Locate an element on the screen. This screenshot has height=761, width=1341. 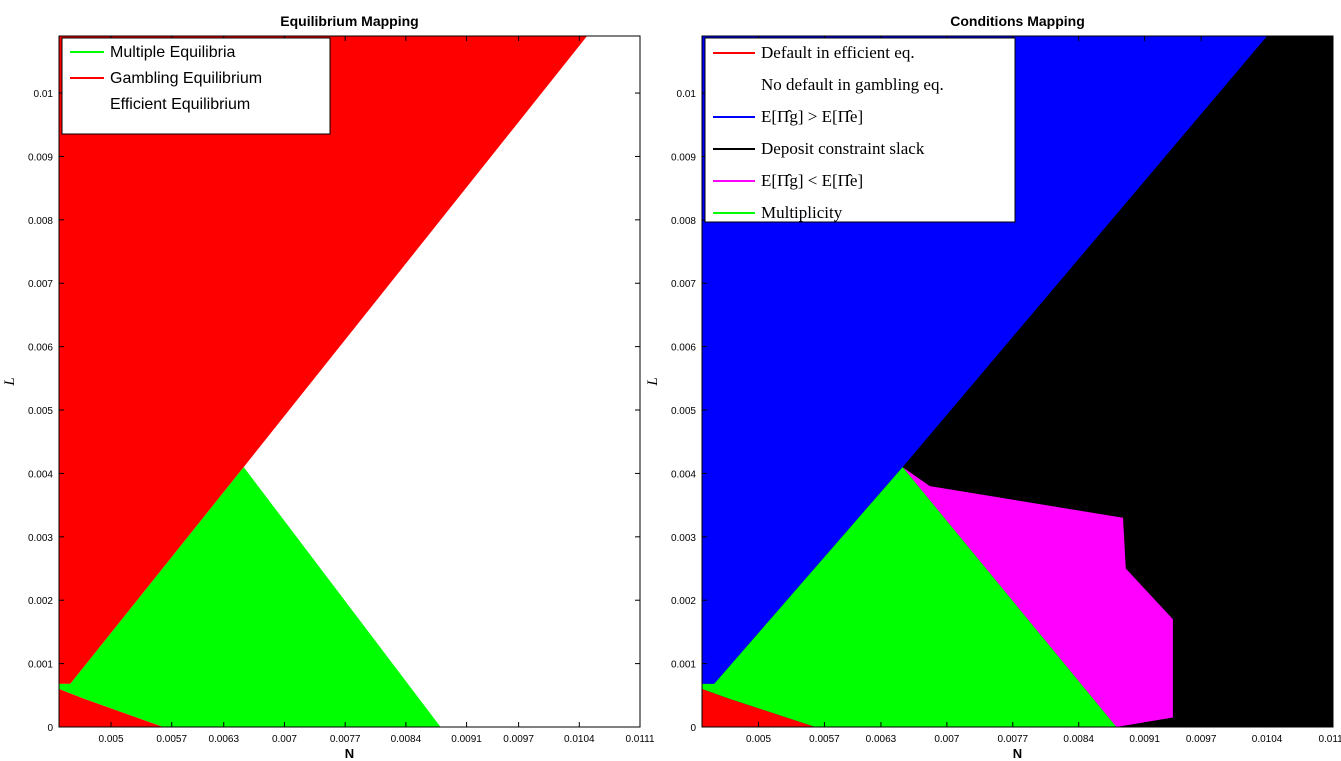
legend-label: Deposit constraint slack is located at coordinates (843, 148).